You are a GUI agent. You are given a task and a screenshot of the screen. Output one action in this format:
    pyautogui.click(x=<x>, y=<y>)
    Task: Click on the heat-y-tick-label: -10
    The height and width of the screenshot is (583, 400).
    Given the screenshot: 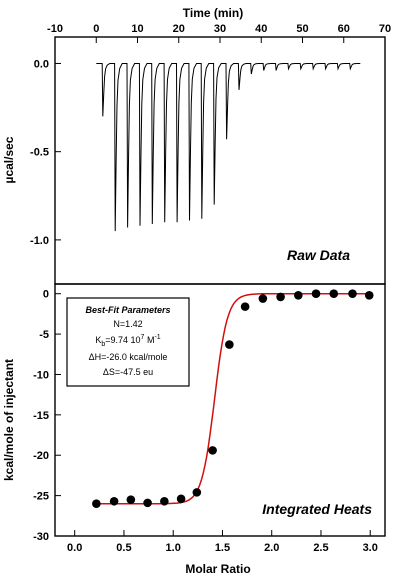 What is the action you would take?
    pyautogui.click(x=41, y=375)
    